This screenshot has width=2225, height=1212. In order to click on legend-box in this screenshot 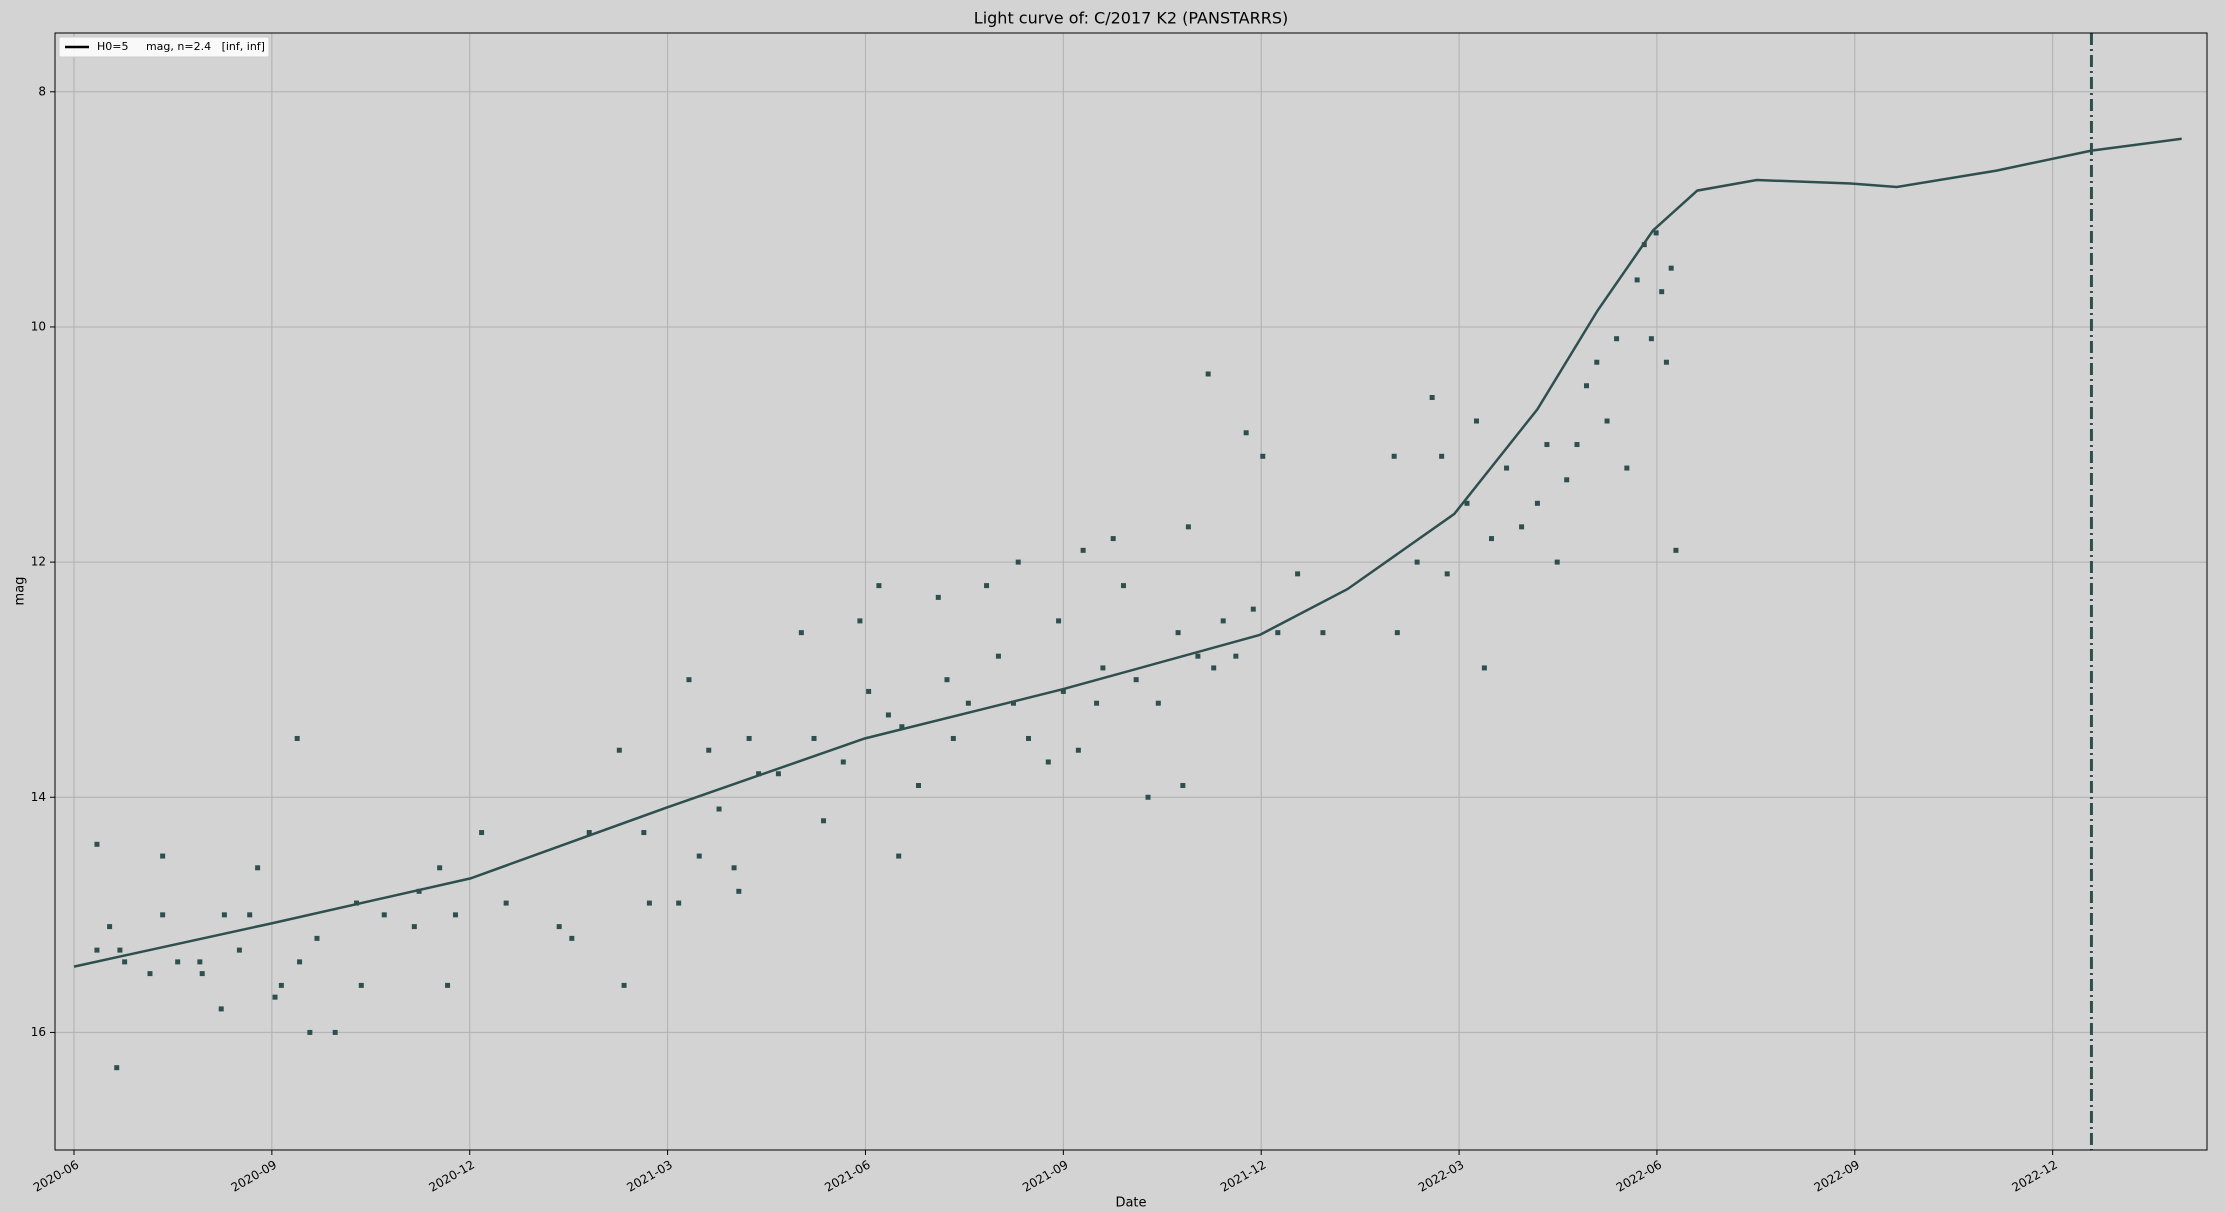, I will do `click(164, 47)`.